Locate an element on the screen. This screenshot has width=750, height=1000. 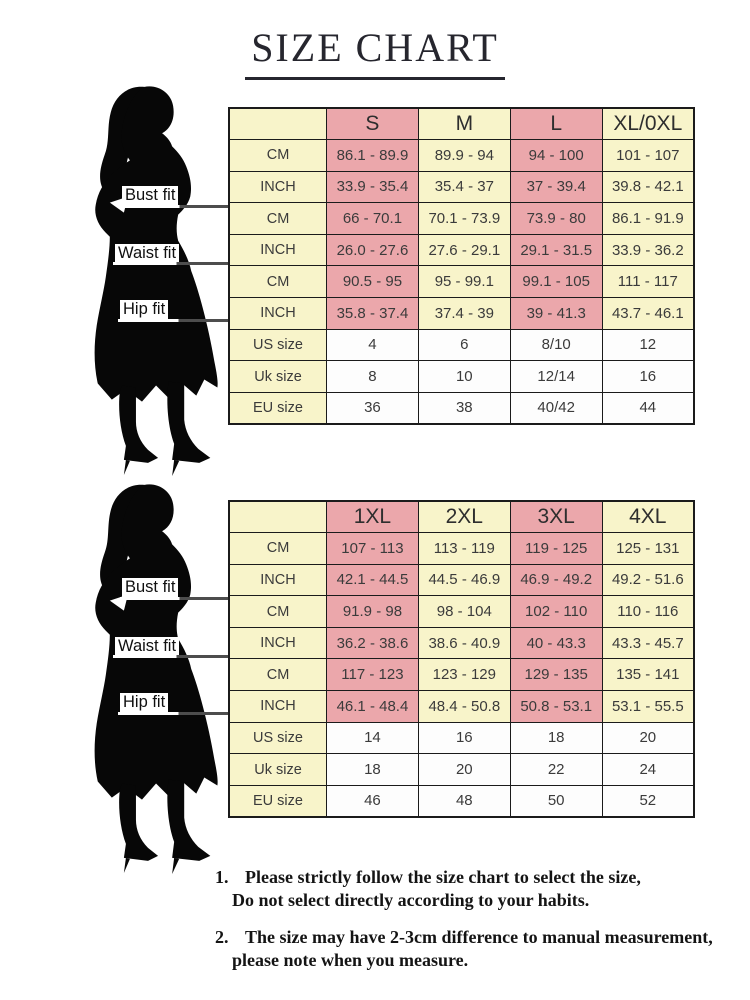
row-label-cell: EU size is located at coordinates (277, 801).